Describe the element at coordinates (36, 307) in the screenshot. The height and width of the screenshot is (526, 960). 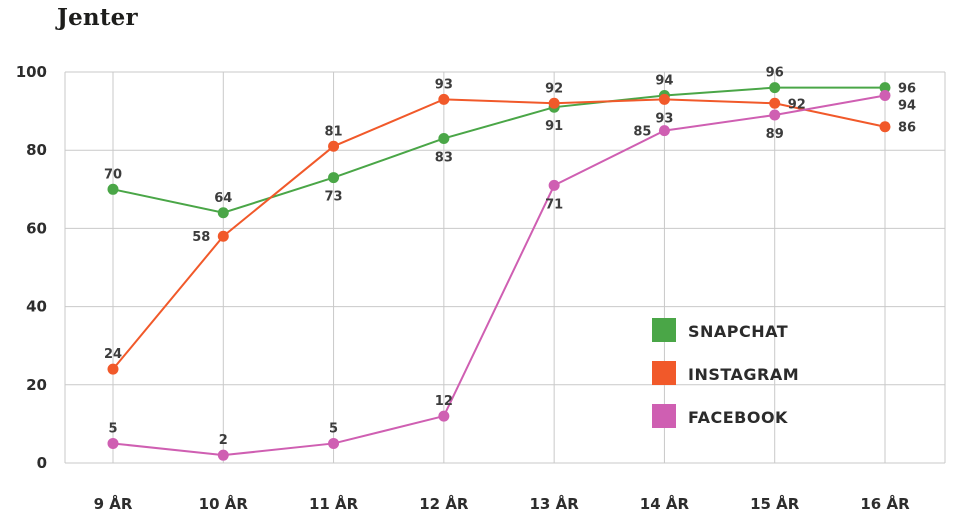
I see `y-axis-tick-label: 40` at that location.